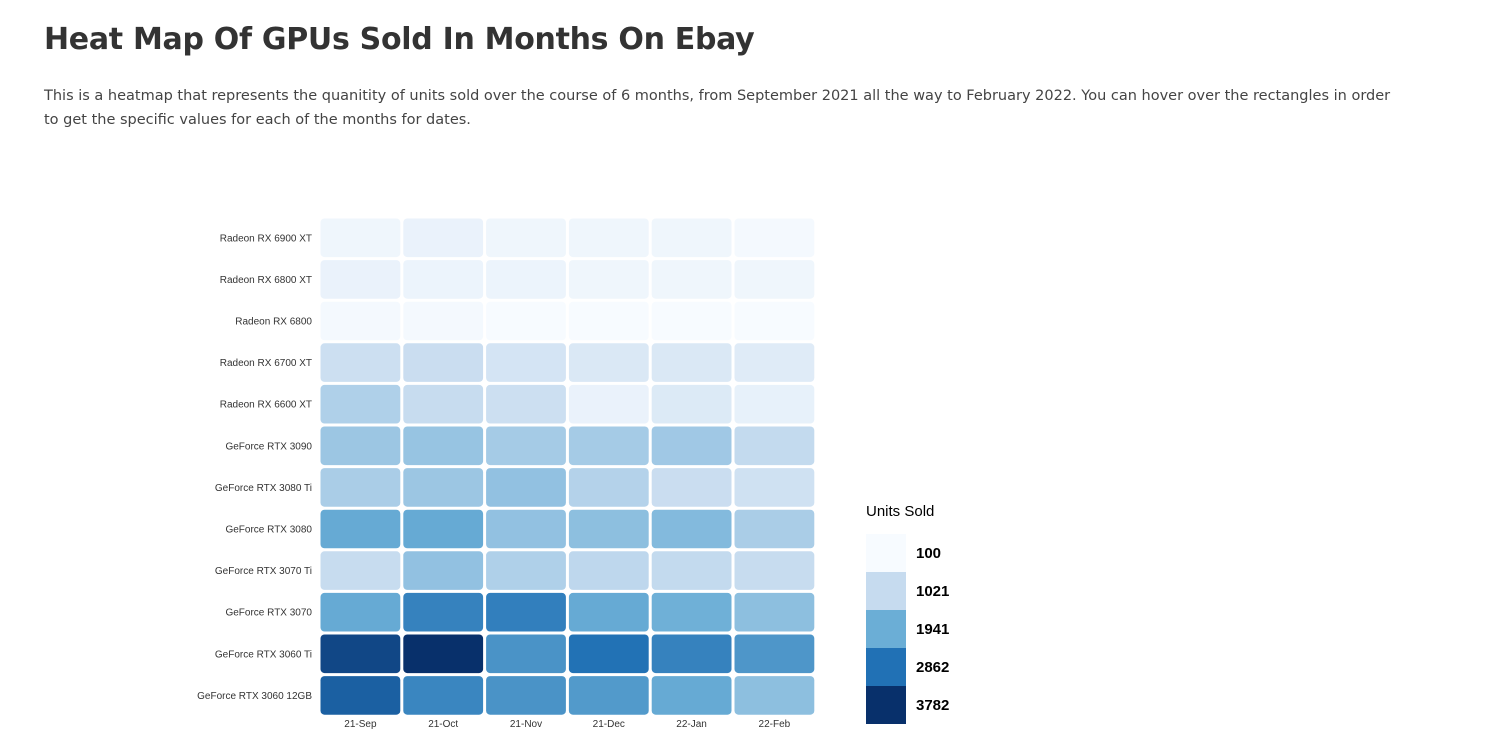  I want to click on heatmap-cell: GeForce RTX 3070 Ti / 22-Jan: 1050, so click(691, 570).